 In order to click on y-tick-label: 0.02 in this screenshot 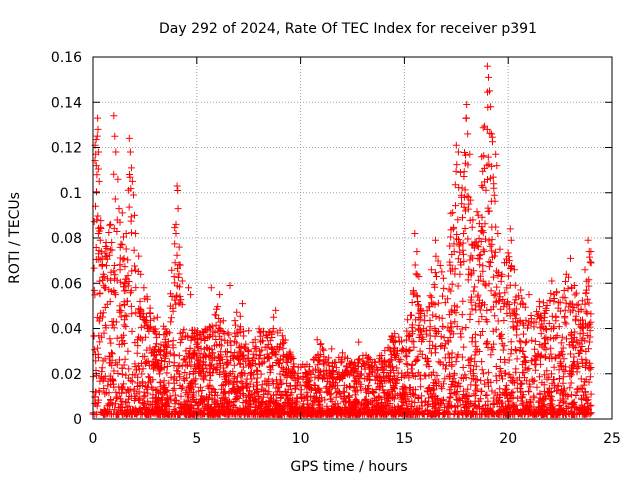, I will do `click(66, 375)`.